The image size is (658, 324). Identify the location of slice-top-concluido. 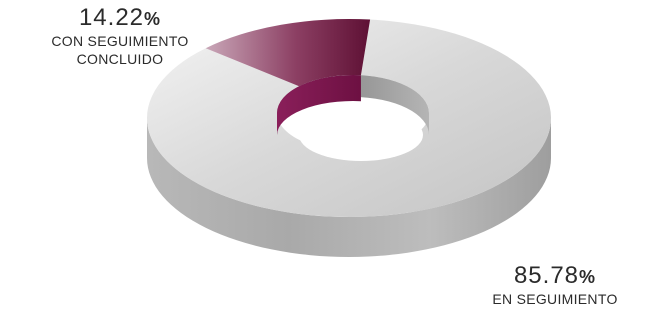
(288, 52).